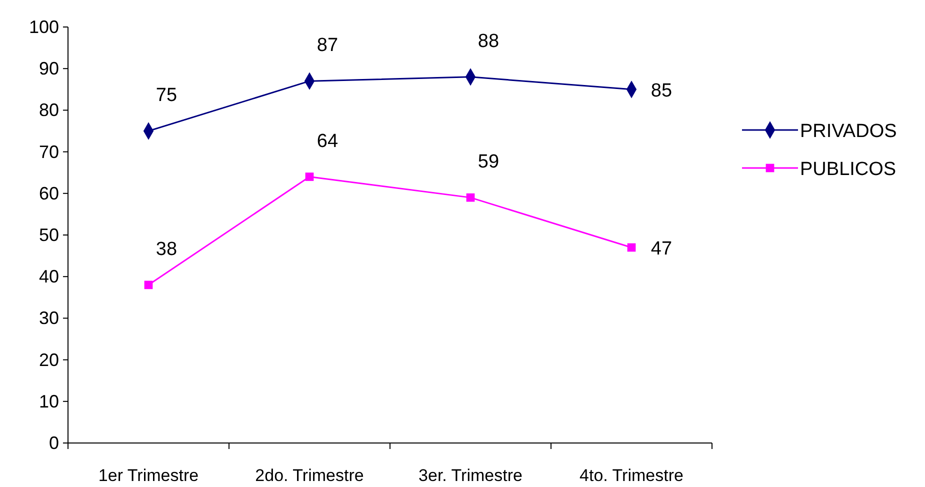 The height and width of the screenshot is (487, 925). I want to click on y-tick-label: 40, so click(48, 276).